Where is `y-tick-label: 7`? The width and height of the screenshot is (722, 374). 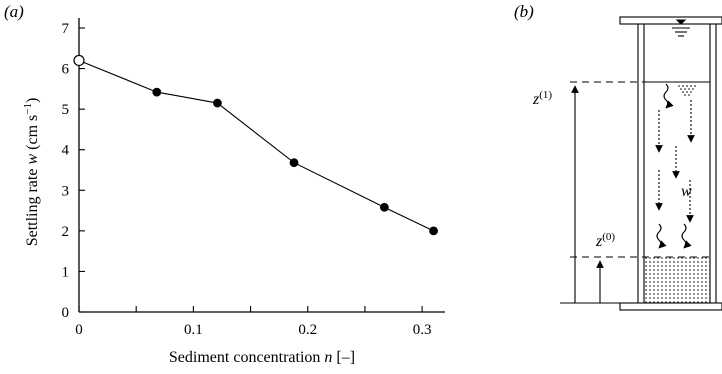 y-tick-label: 7 is located at coordinates (66, 29).